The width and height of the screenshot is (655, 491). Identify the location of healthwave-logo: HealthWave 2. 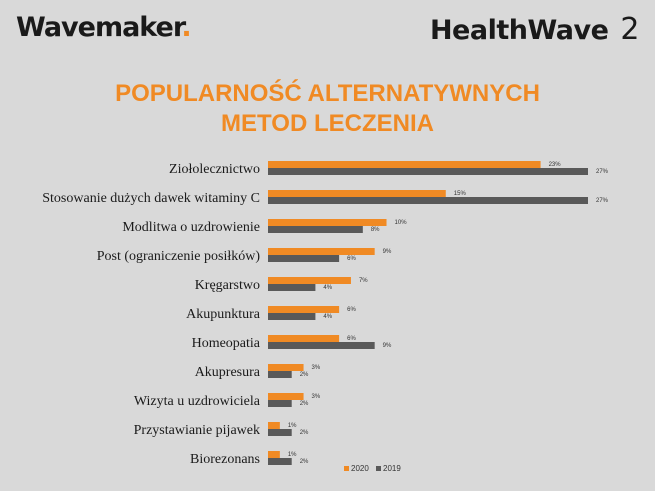
(534, 29).